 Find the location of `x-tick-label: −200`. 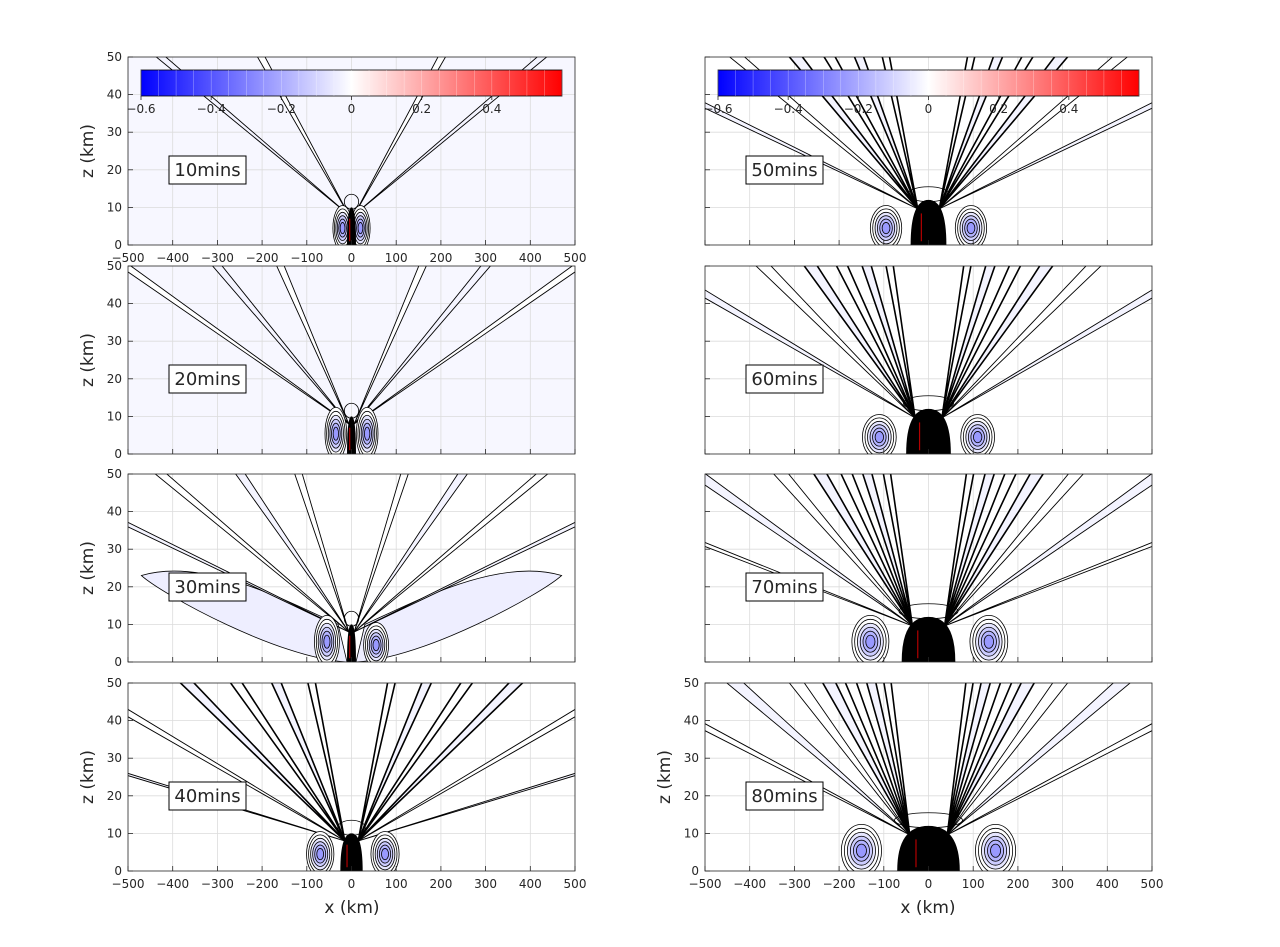

x-tick-label: −200 is located at coordinates (262, 884).